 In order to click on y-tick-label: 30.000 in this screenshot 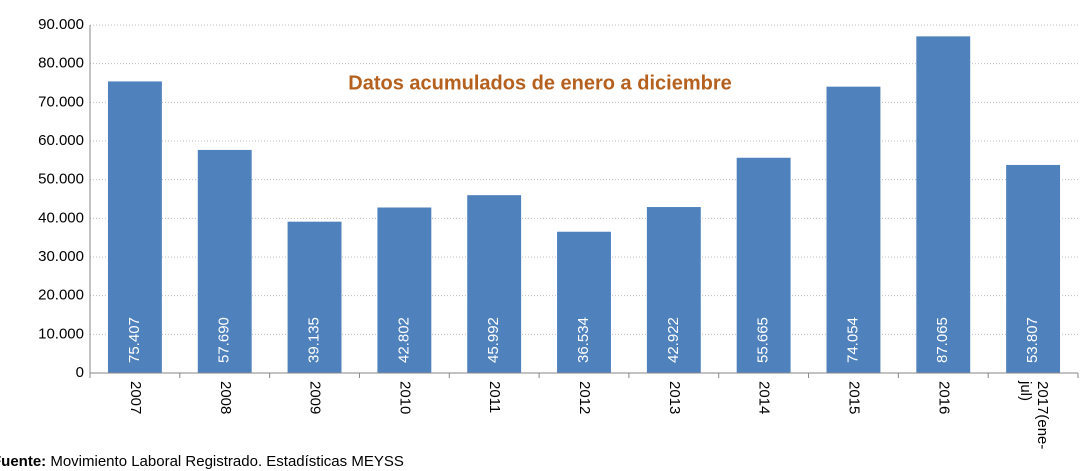, I will do `click(61, 256)`.